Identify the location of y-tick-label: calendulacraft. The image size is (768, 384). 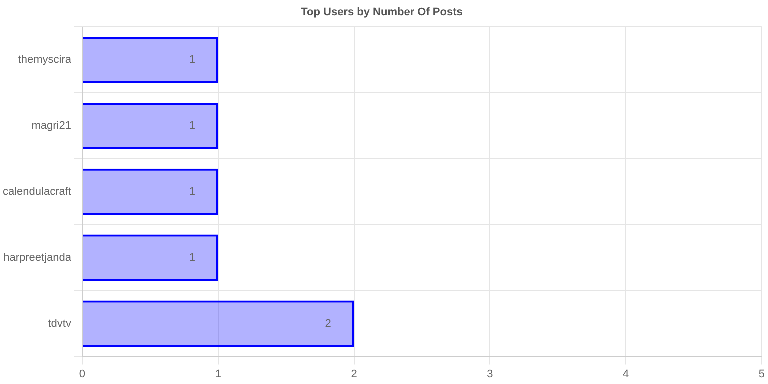
(37, 192).